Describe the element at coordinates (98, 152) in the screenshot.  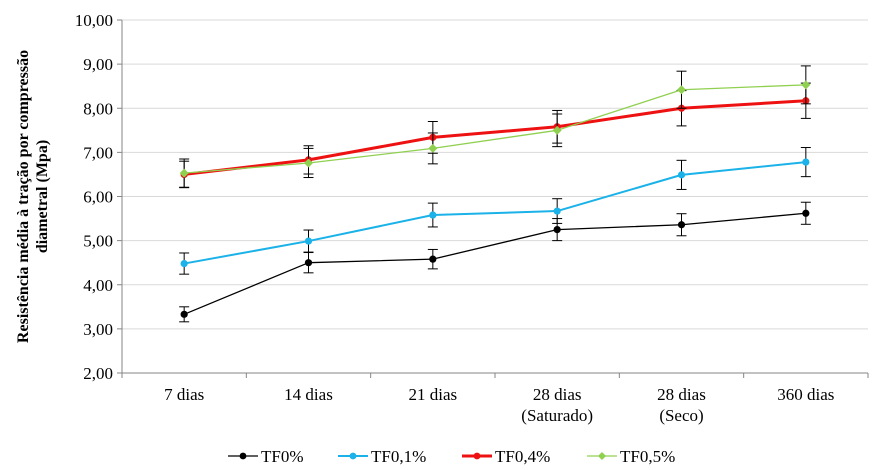
I see `y-tick-label: 7,00` at that location.